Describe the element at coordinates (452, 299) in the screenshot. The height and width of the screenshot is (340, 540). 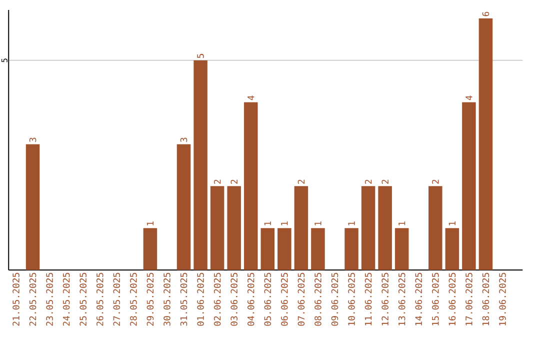
I see `x-tick-label: 16.06.2025` at that location.